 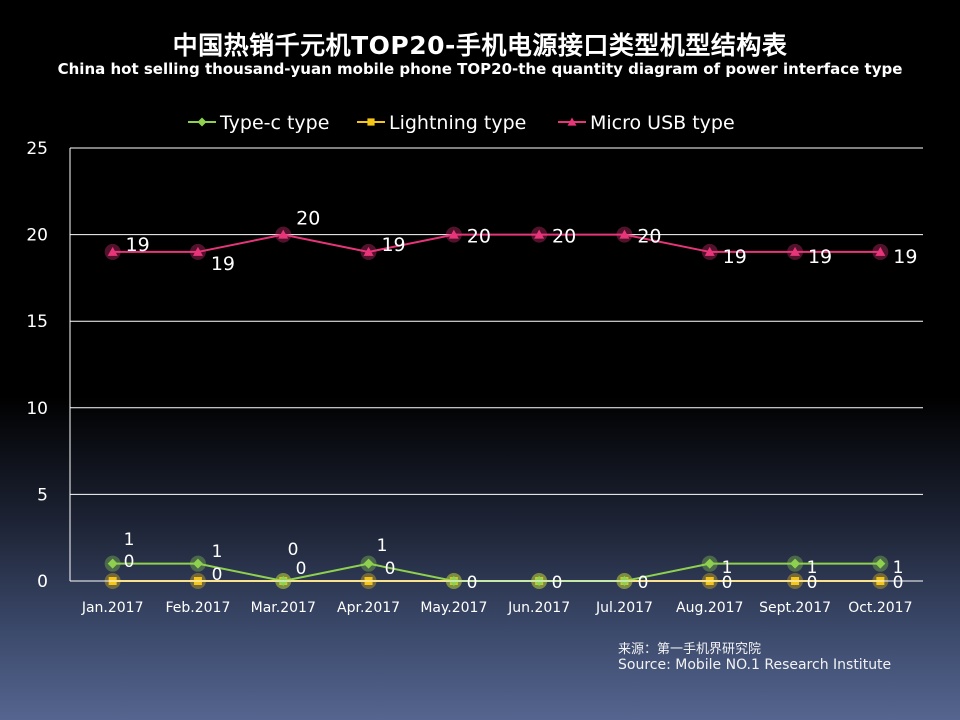 I want to click on x-tick-label: Apr.2017, so click(x=368, y=608).